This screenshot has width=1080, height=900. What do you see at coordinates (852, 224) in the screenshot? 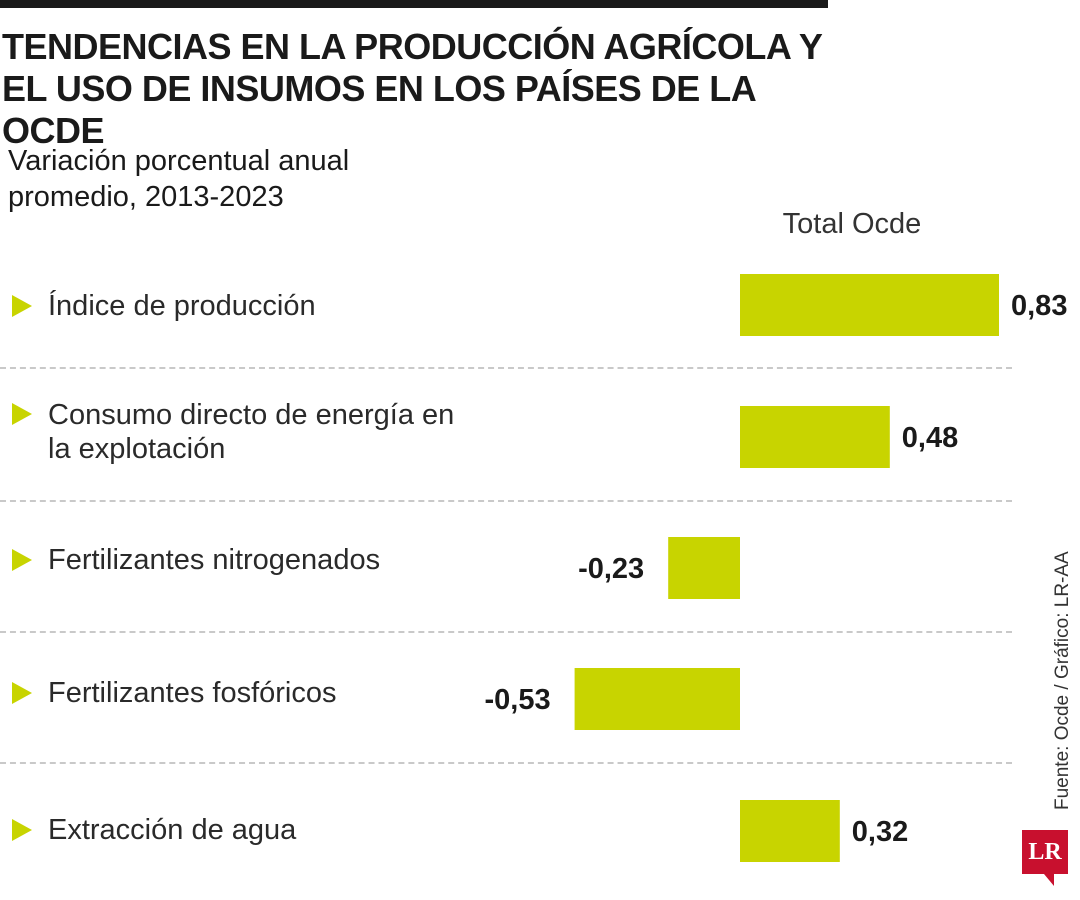
I see `series-label: Total Ocde` at bounding box center [852, 224].